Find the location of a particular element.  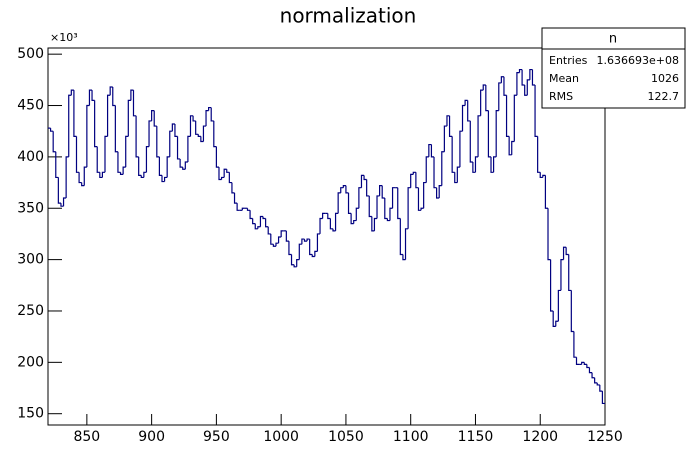

stats-label: Mean is located at coordinates (564, 78).